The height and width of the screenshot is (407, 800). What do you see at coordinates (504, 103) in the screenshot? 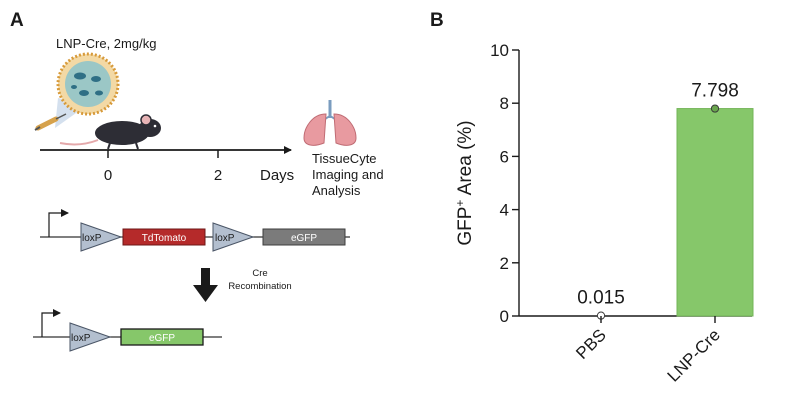
I see `y-tick-label: 8` at bounding box center [504, 103].